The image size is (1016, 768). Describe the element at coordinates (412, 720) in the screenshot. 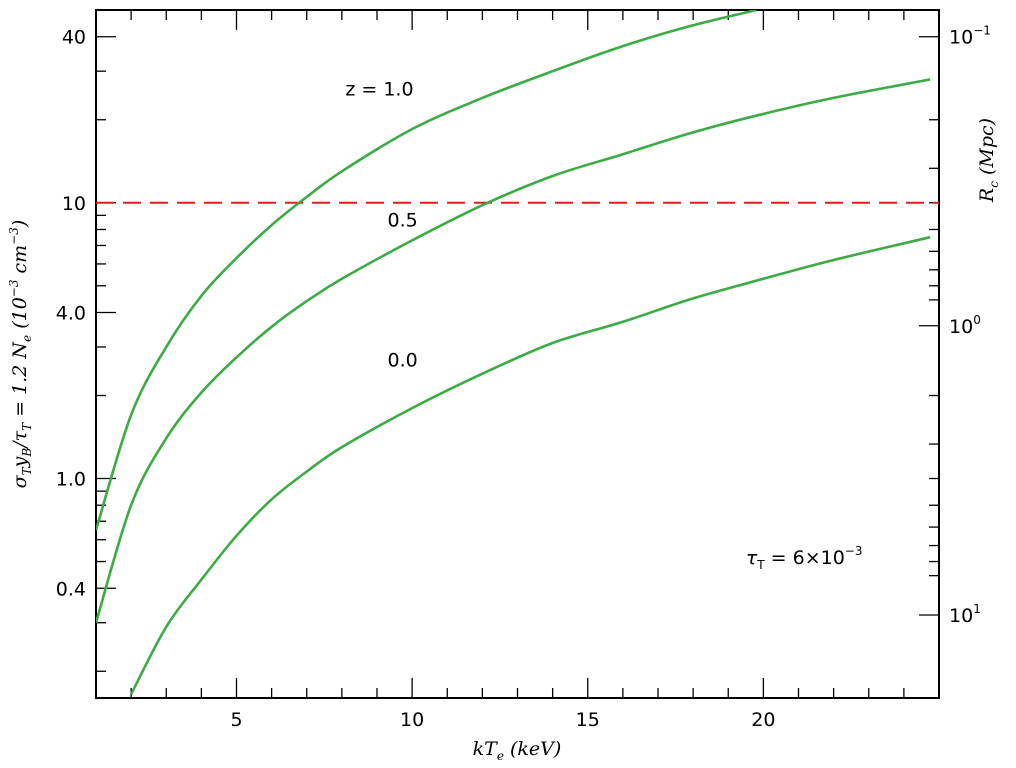

I see `x-tick-label: 10` at that location.